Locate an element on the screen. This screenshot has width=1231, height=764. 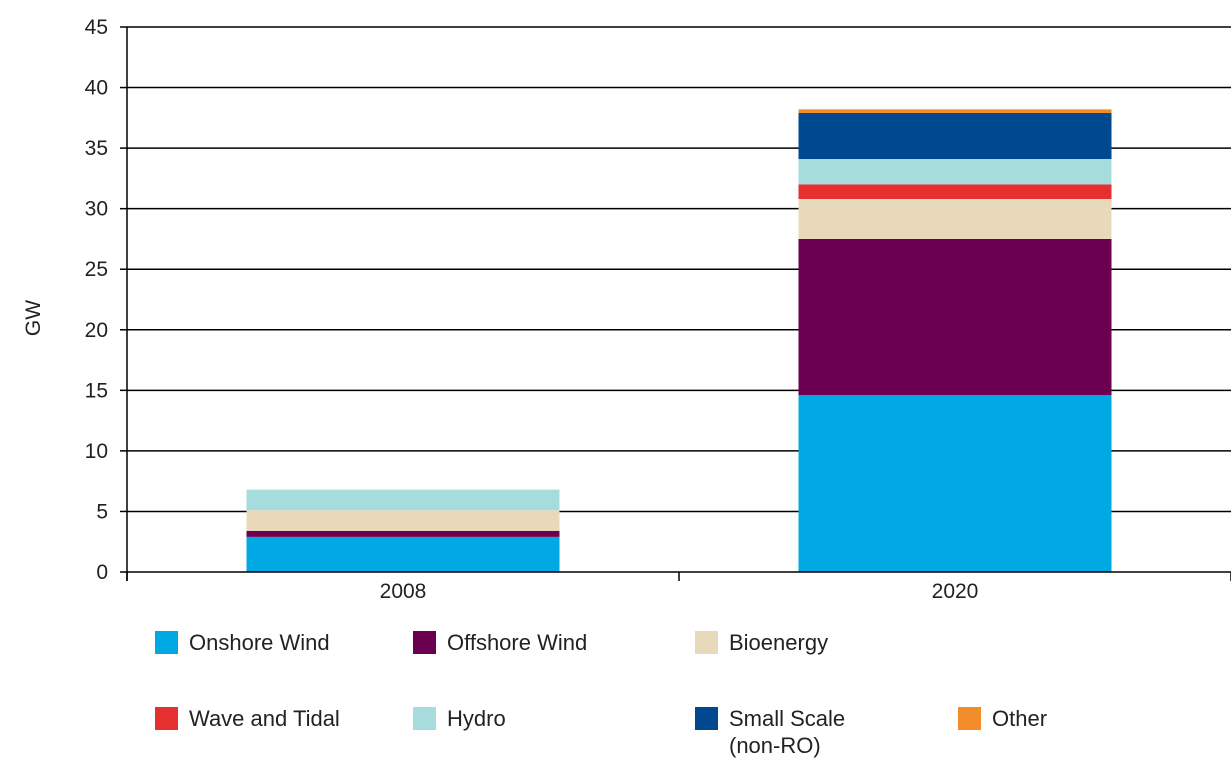
y-tick-label: 20 is located at coordinates (96, 330).